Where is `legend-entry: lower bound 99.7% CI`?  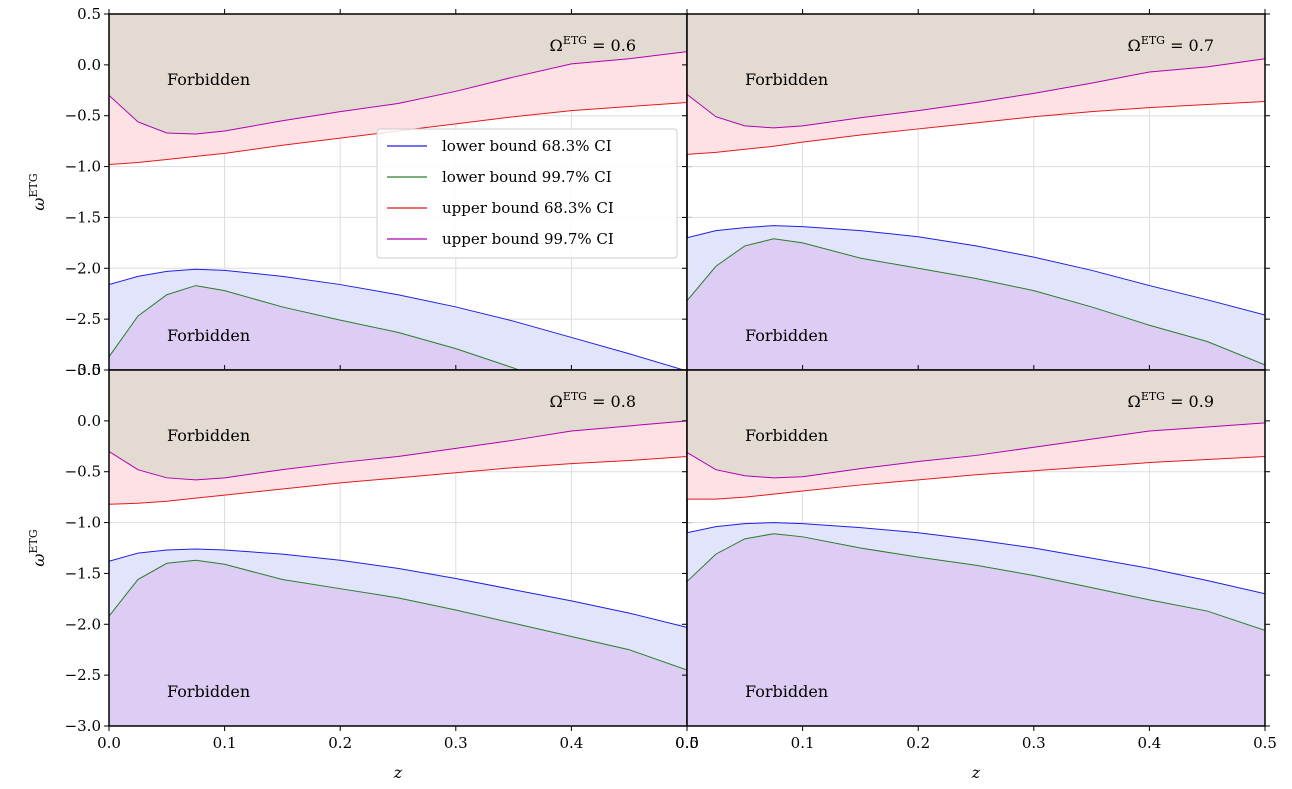
legend-entry: lower bound 99.7% CI is located at coordinates (499, 177).